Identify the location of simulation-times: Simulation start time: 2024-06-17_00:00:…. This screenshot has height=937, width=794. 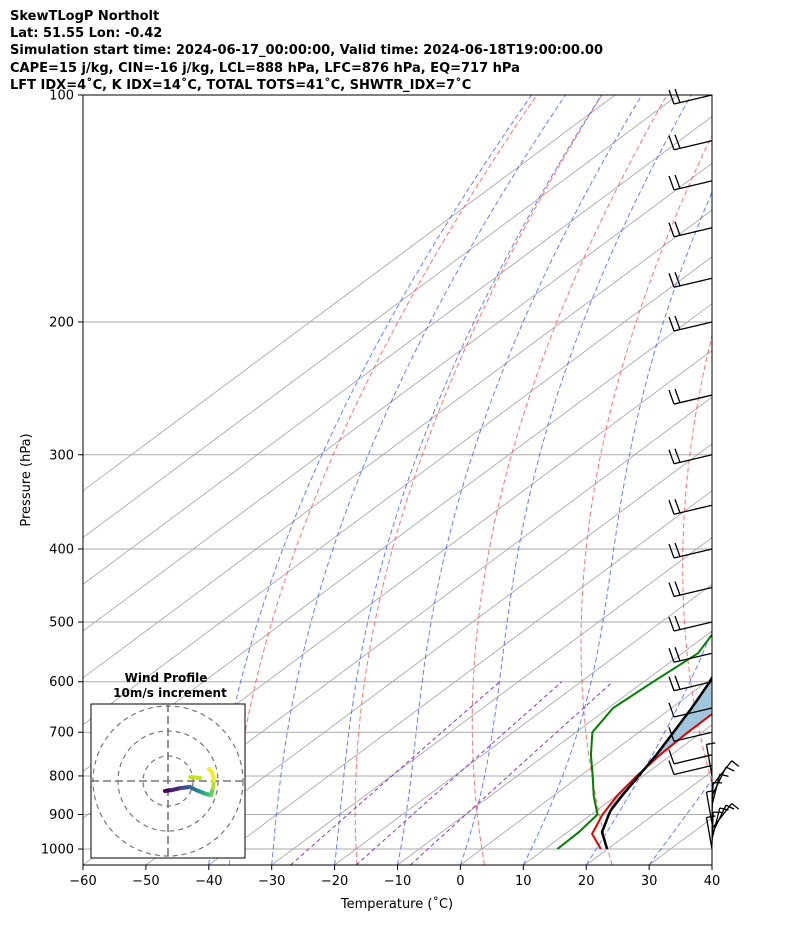
(306, 51).